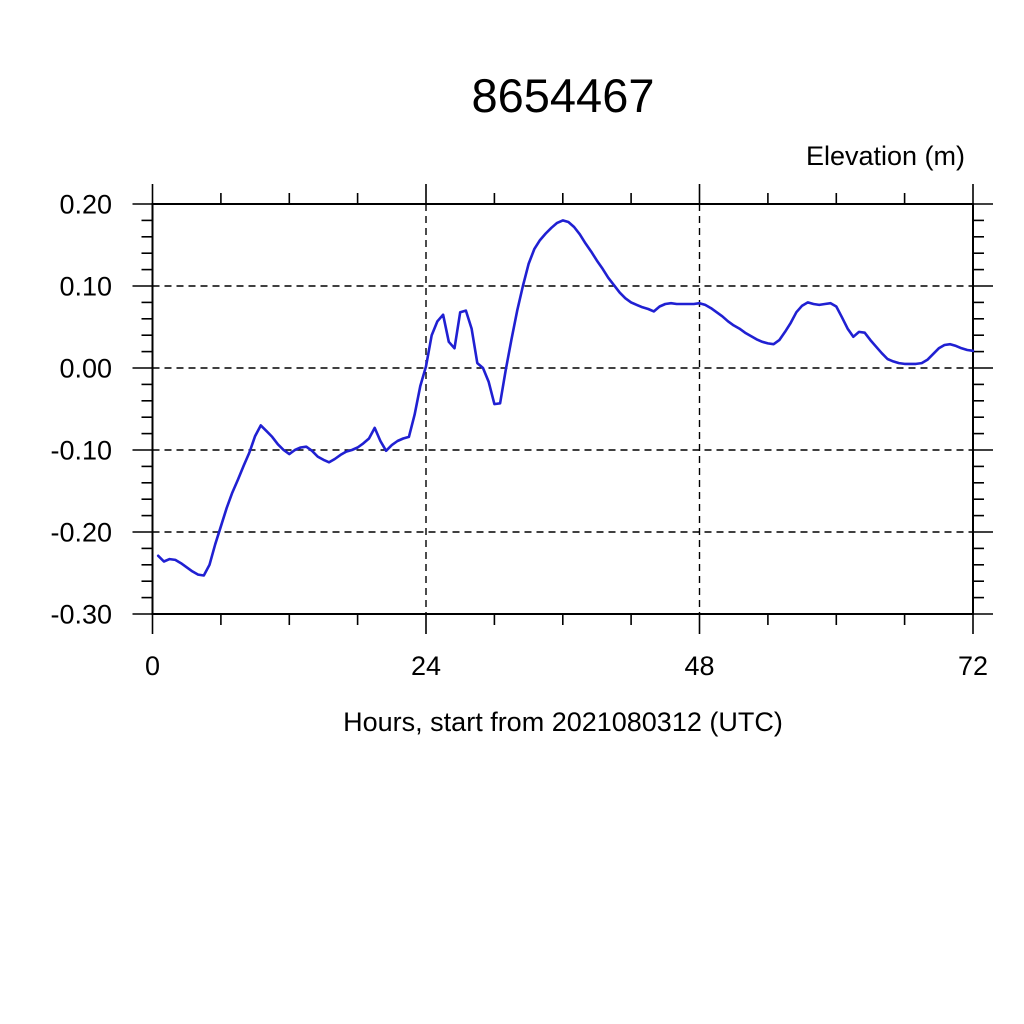 The image size is (1024, 1024). Describe the element at coordinates (973, 666) in the screenshot. I see `x-tick-label: 72` at that location.